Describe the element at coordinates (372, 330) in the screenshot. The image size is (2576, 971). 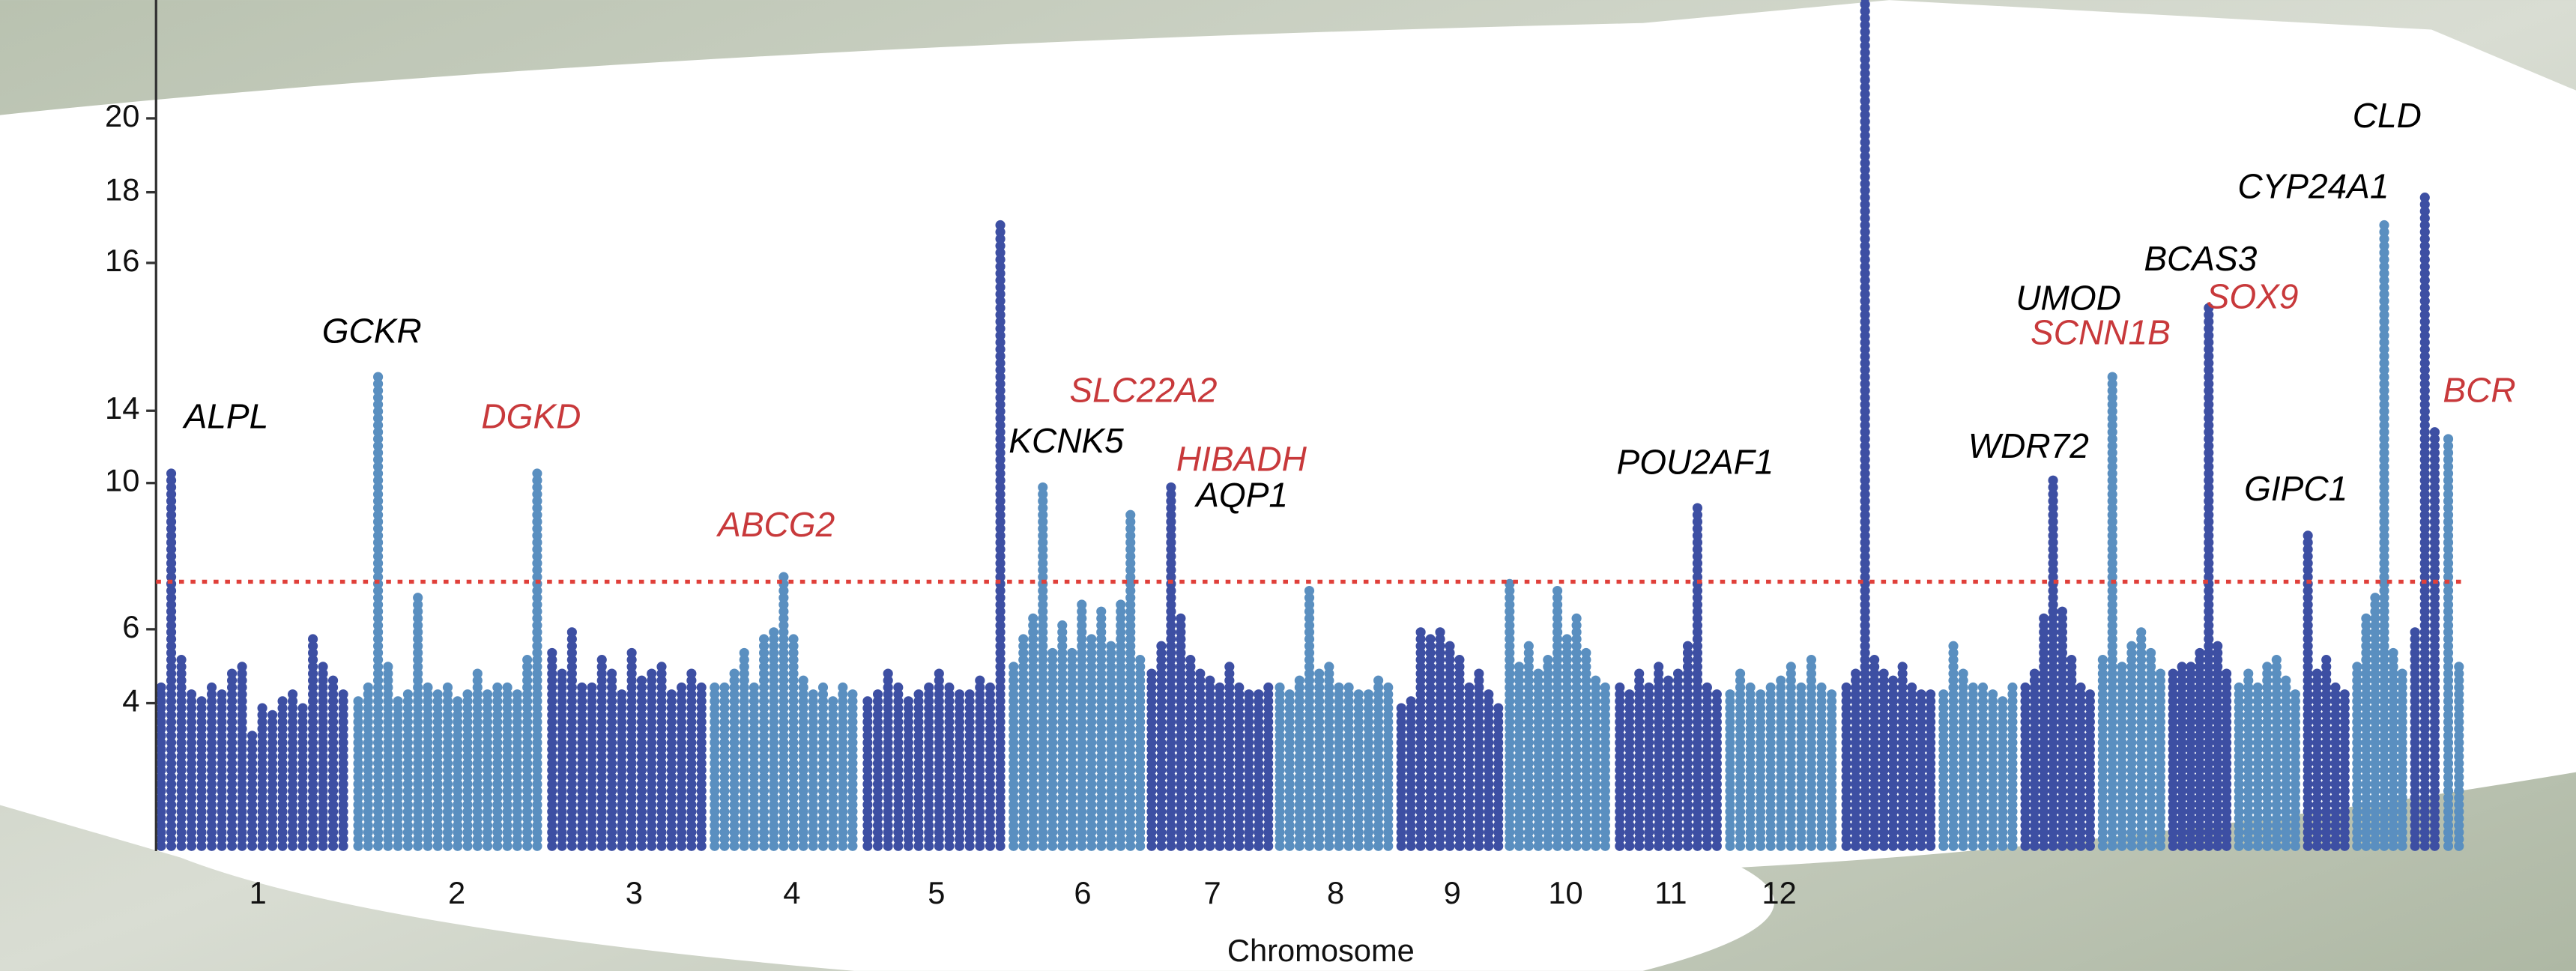
I see `gene-label: GCKR` at that location.